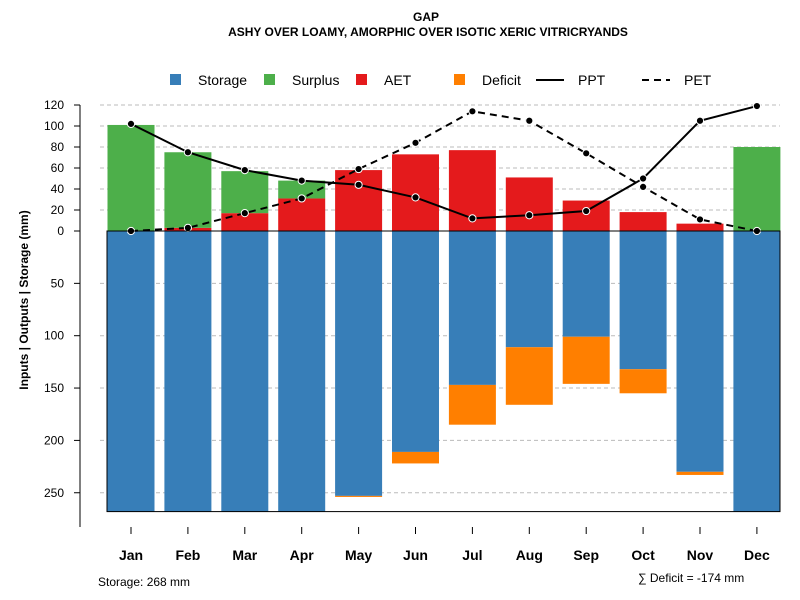 The width and height of the screenshot is (800, 600). What do you see at coordinates (24, 299) in the screenshot?
I see `y-axis-label: Inputs | Outputs | Storage (mm)` at bounding box center [24, 299].